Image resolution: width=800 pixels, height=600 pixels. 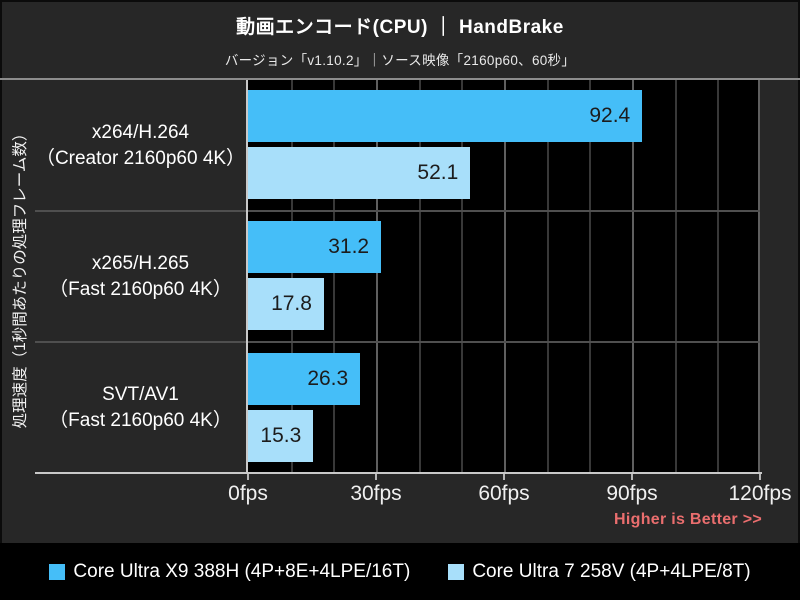 I want to click on x-tick-label-60fps: 60fps, so click(x=504, y=493).